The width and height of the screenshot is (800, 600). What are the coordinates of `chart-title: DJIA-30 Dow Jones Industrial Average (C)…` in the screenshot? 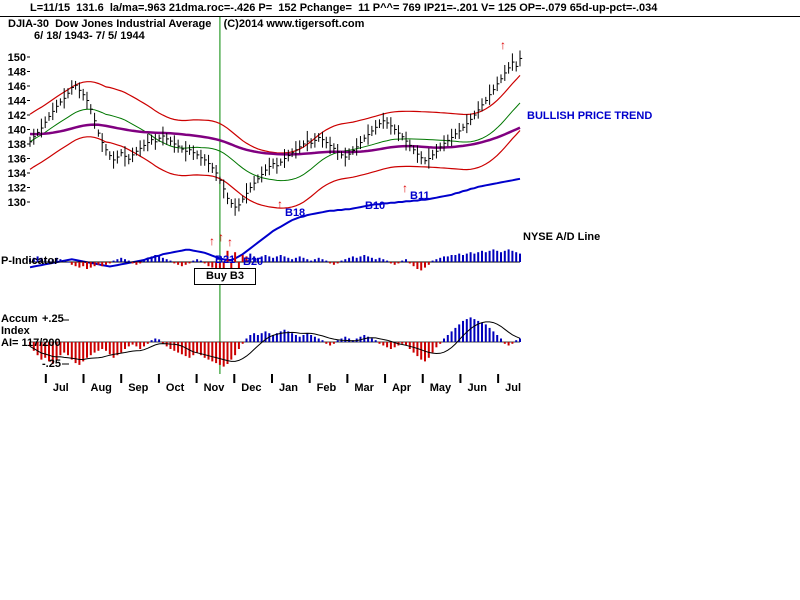 It's located at (186, 24).